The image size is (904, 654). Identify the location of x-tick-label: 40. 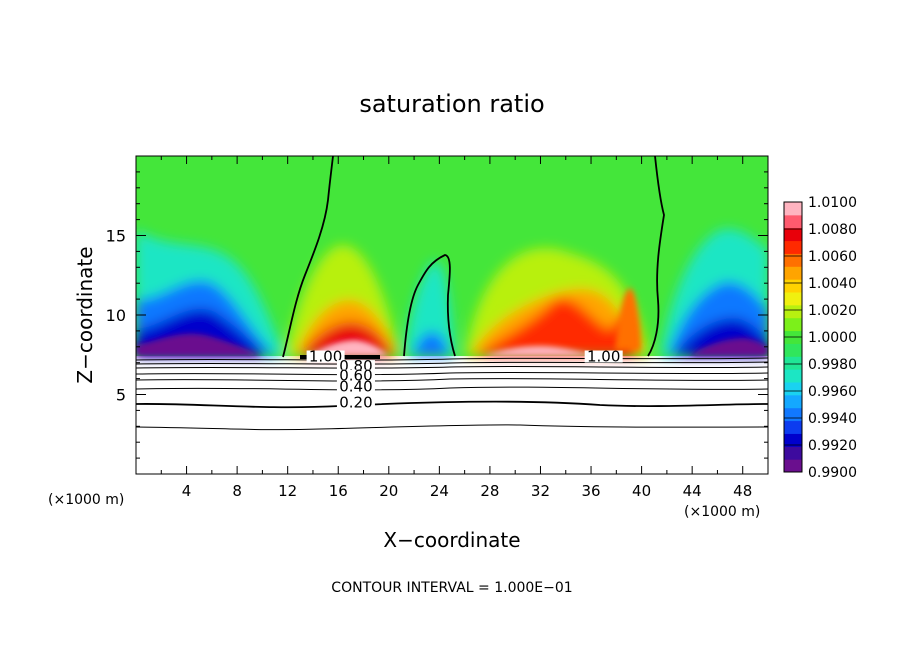
(641, 491).